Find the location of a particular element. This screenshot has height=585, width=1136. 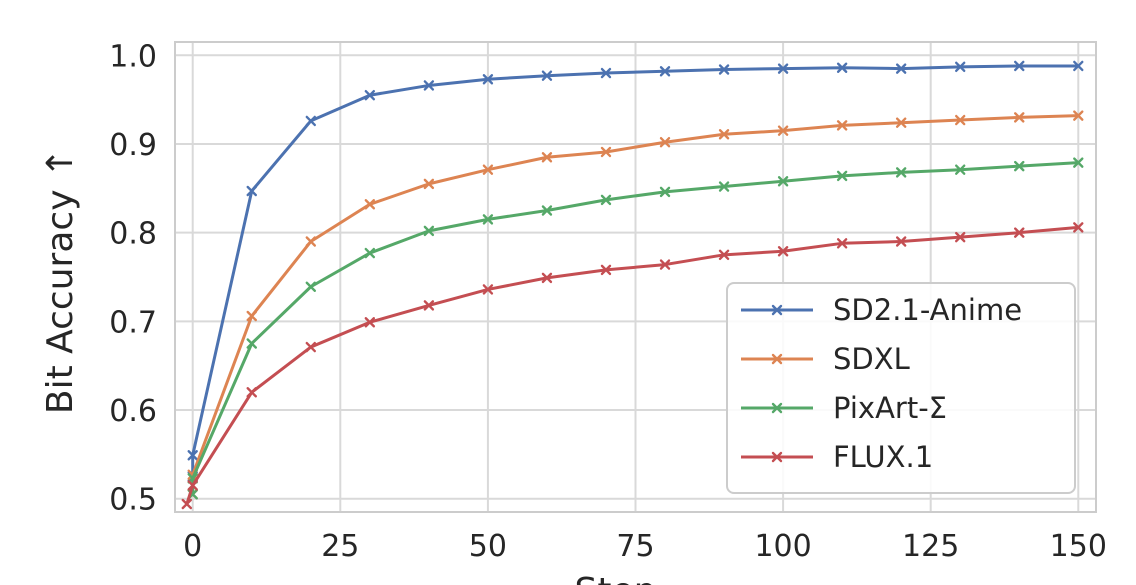

y-axis-label: Bit Accuracy ↑ is located at coordinates (60, 281).